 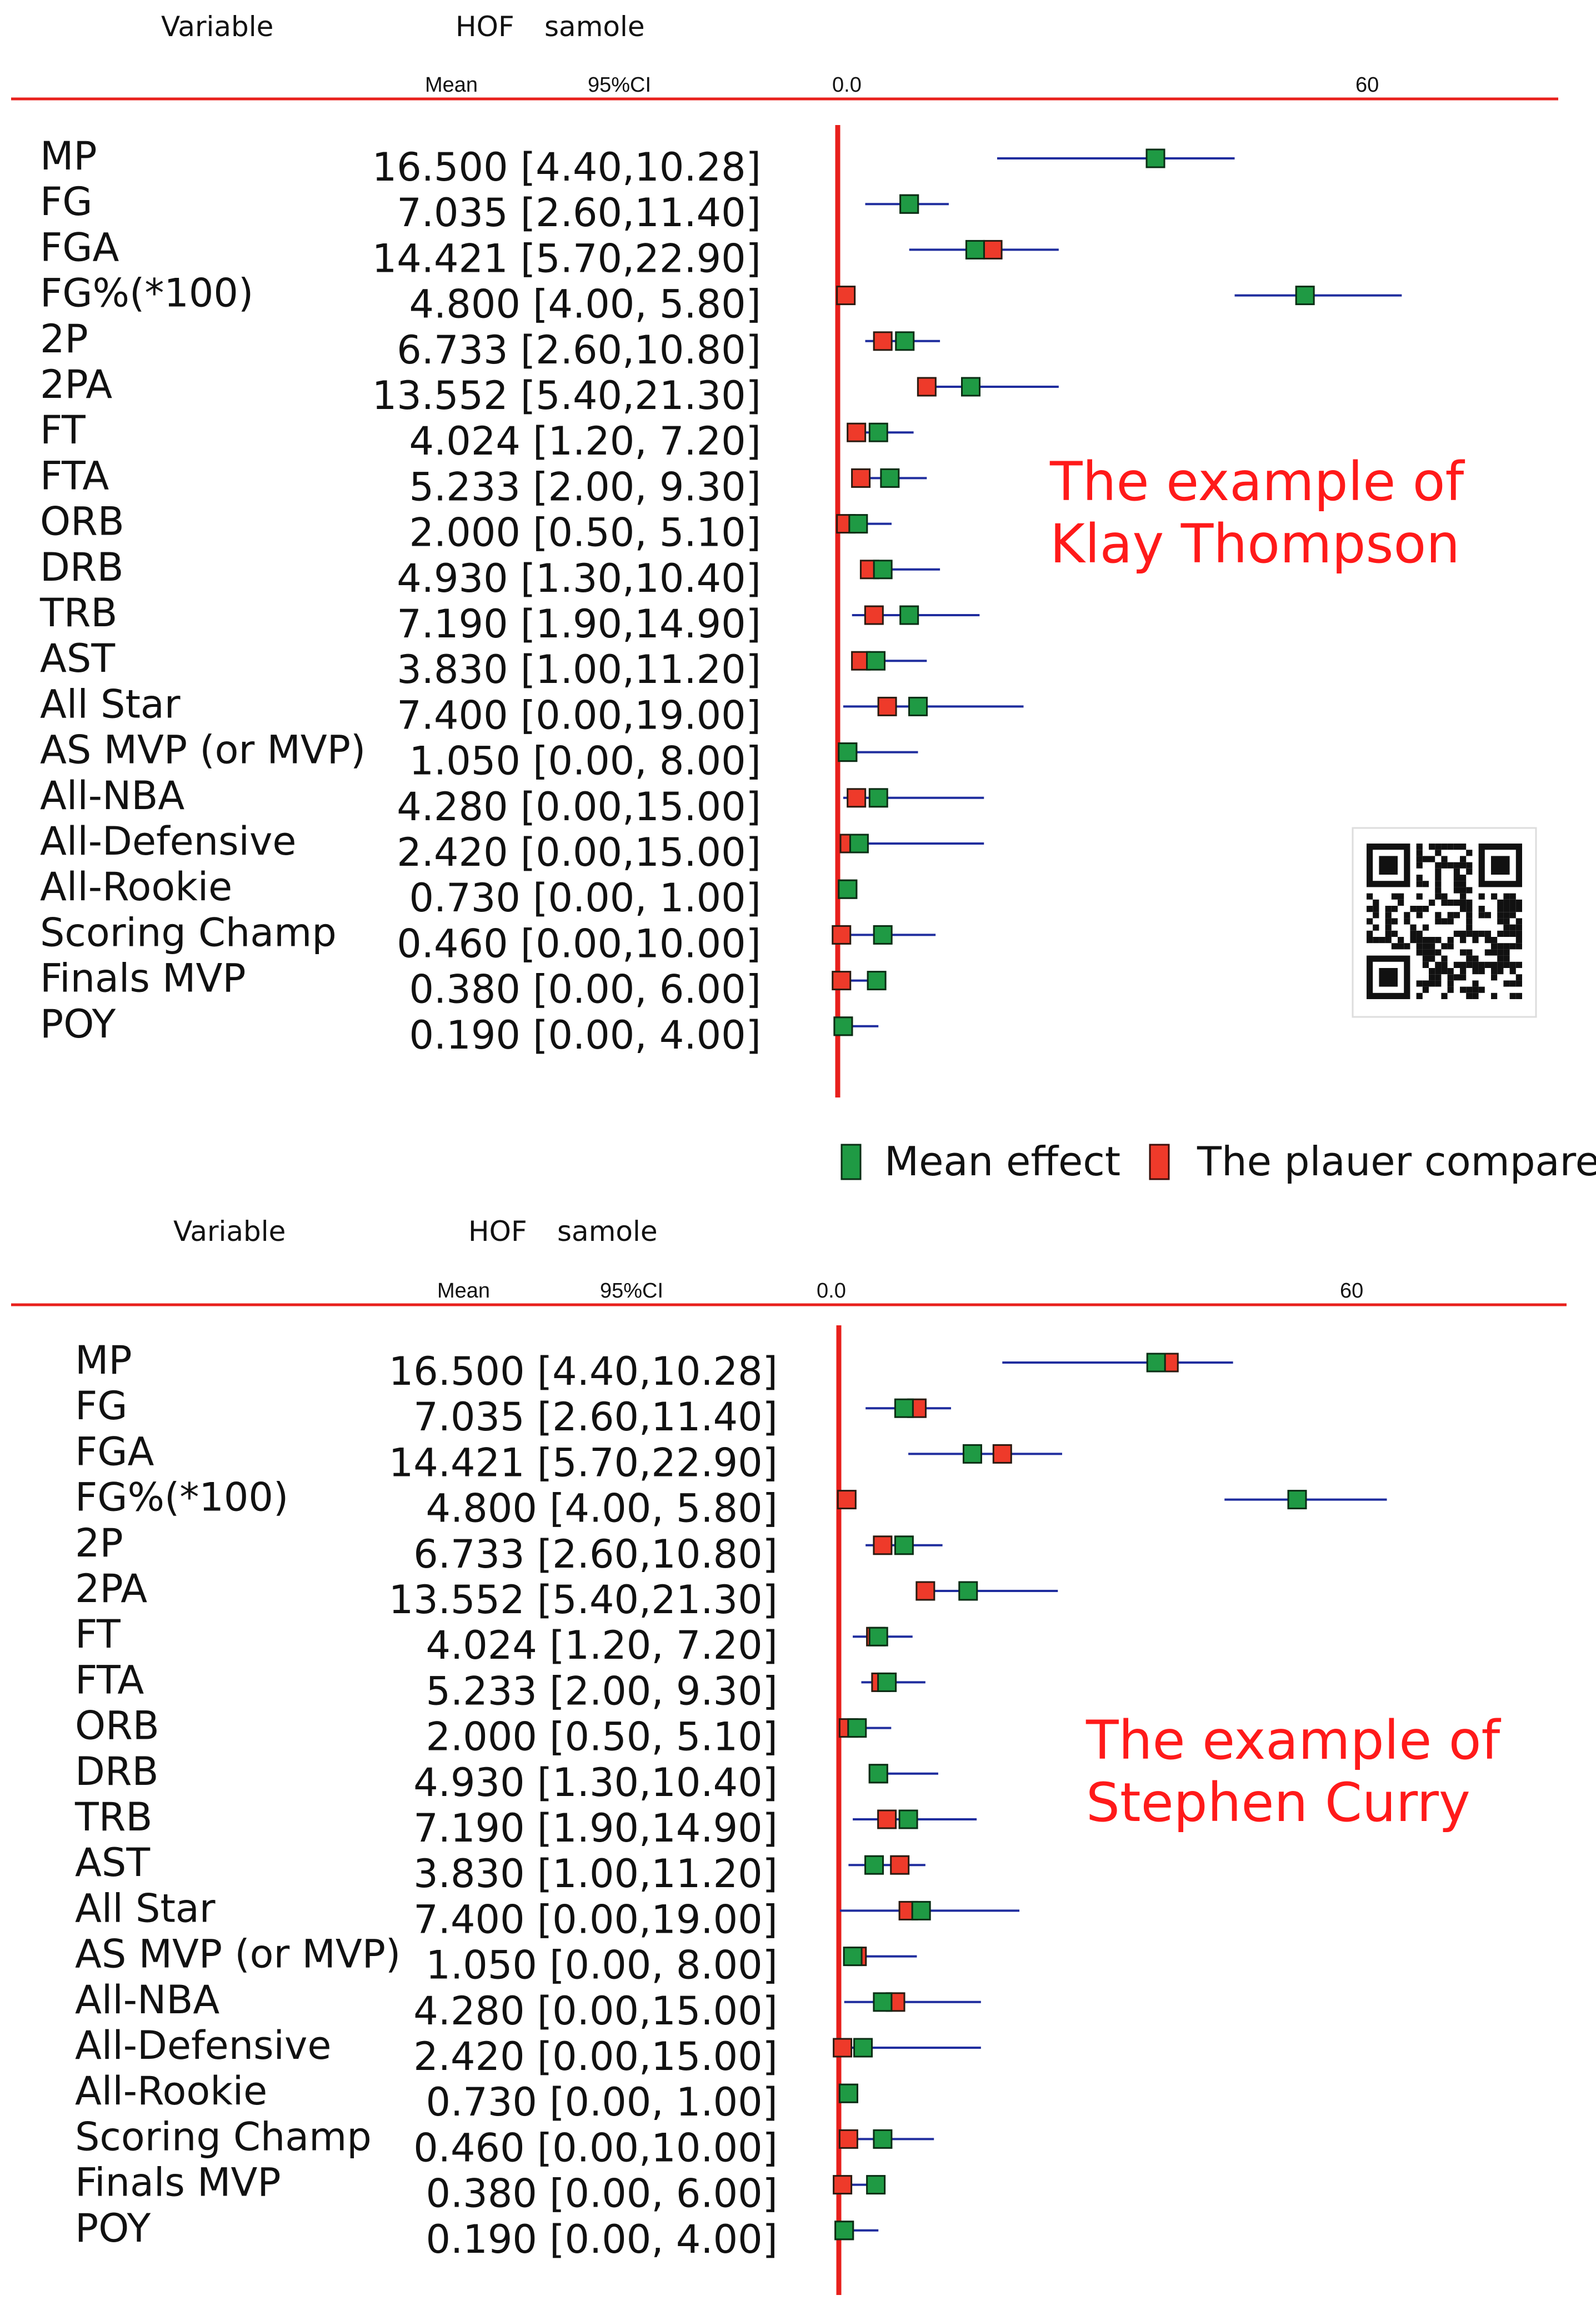 What do you see at coordinates (68, 156) in the screenshot?
I see `variable-label: MP` at bounding box center [68, 156].